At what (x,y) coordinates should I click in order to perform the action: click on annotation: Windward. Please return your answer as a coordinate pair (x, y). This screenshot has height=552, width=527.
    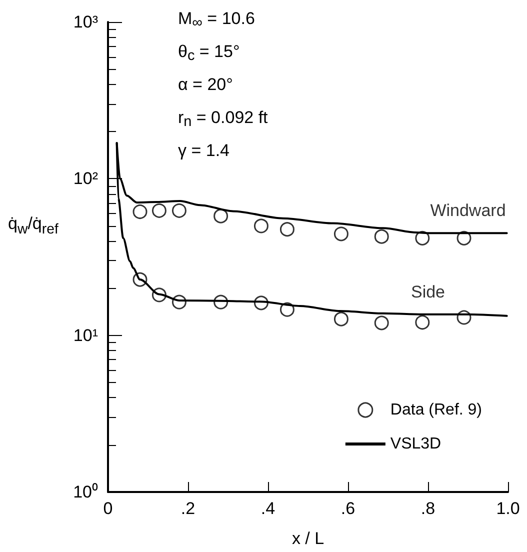
    Looking at the image, I should click on (468, 210).